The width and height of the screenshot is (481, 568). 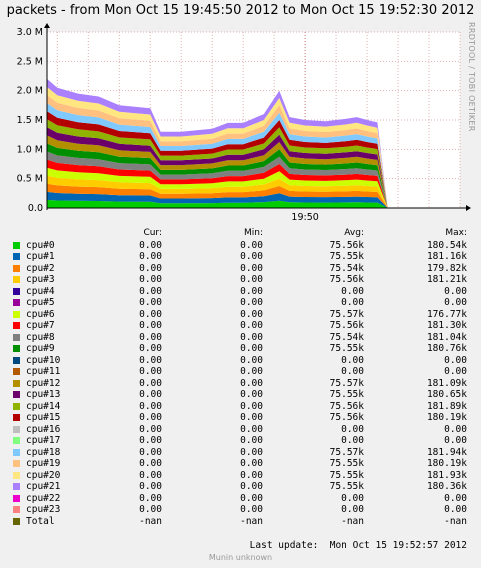 What do you see at coordinates (468, 208) in the screenshot?
I see `x-axis-arrow` at bounding box center [468, 208].